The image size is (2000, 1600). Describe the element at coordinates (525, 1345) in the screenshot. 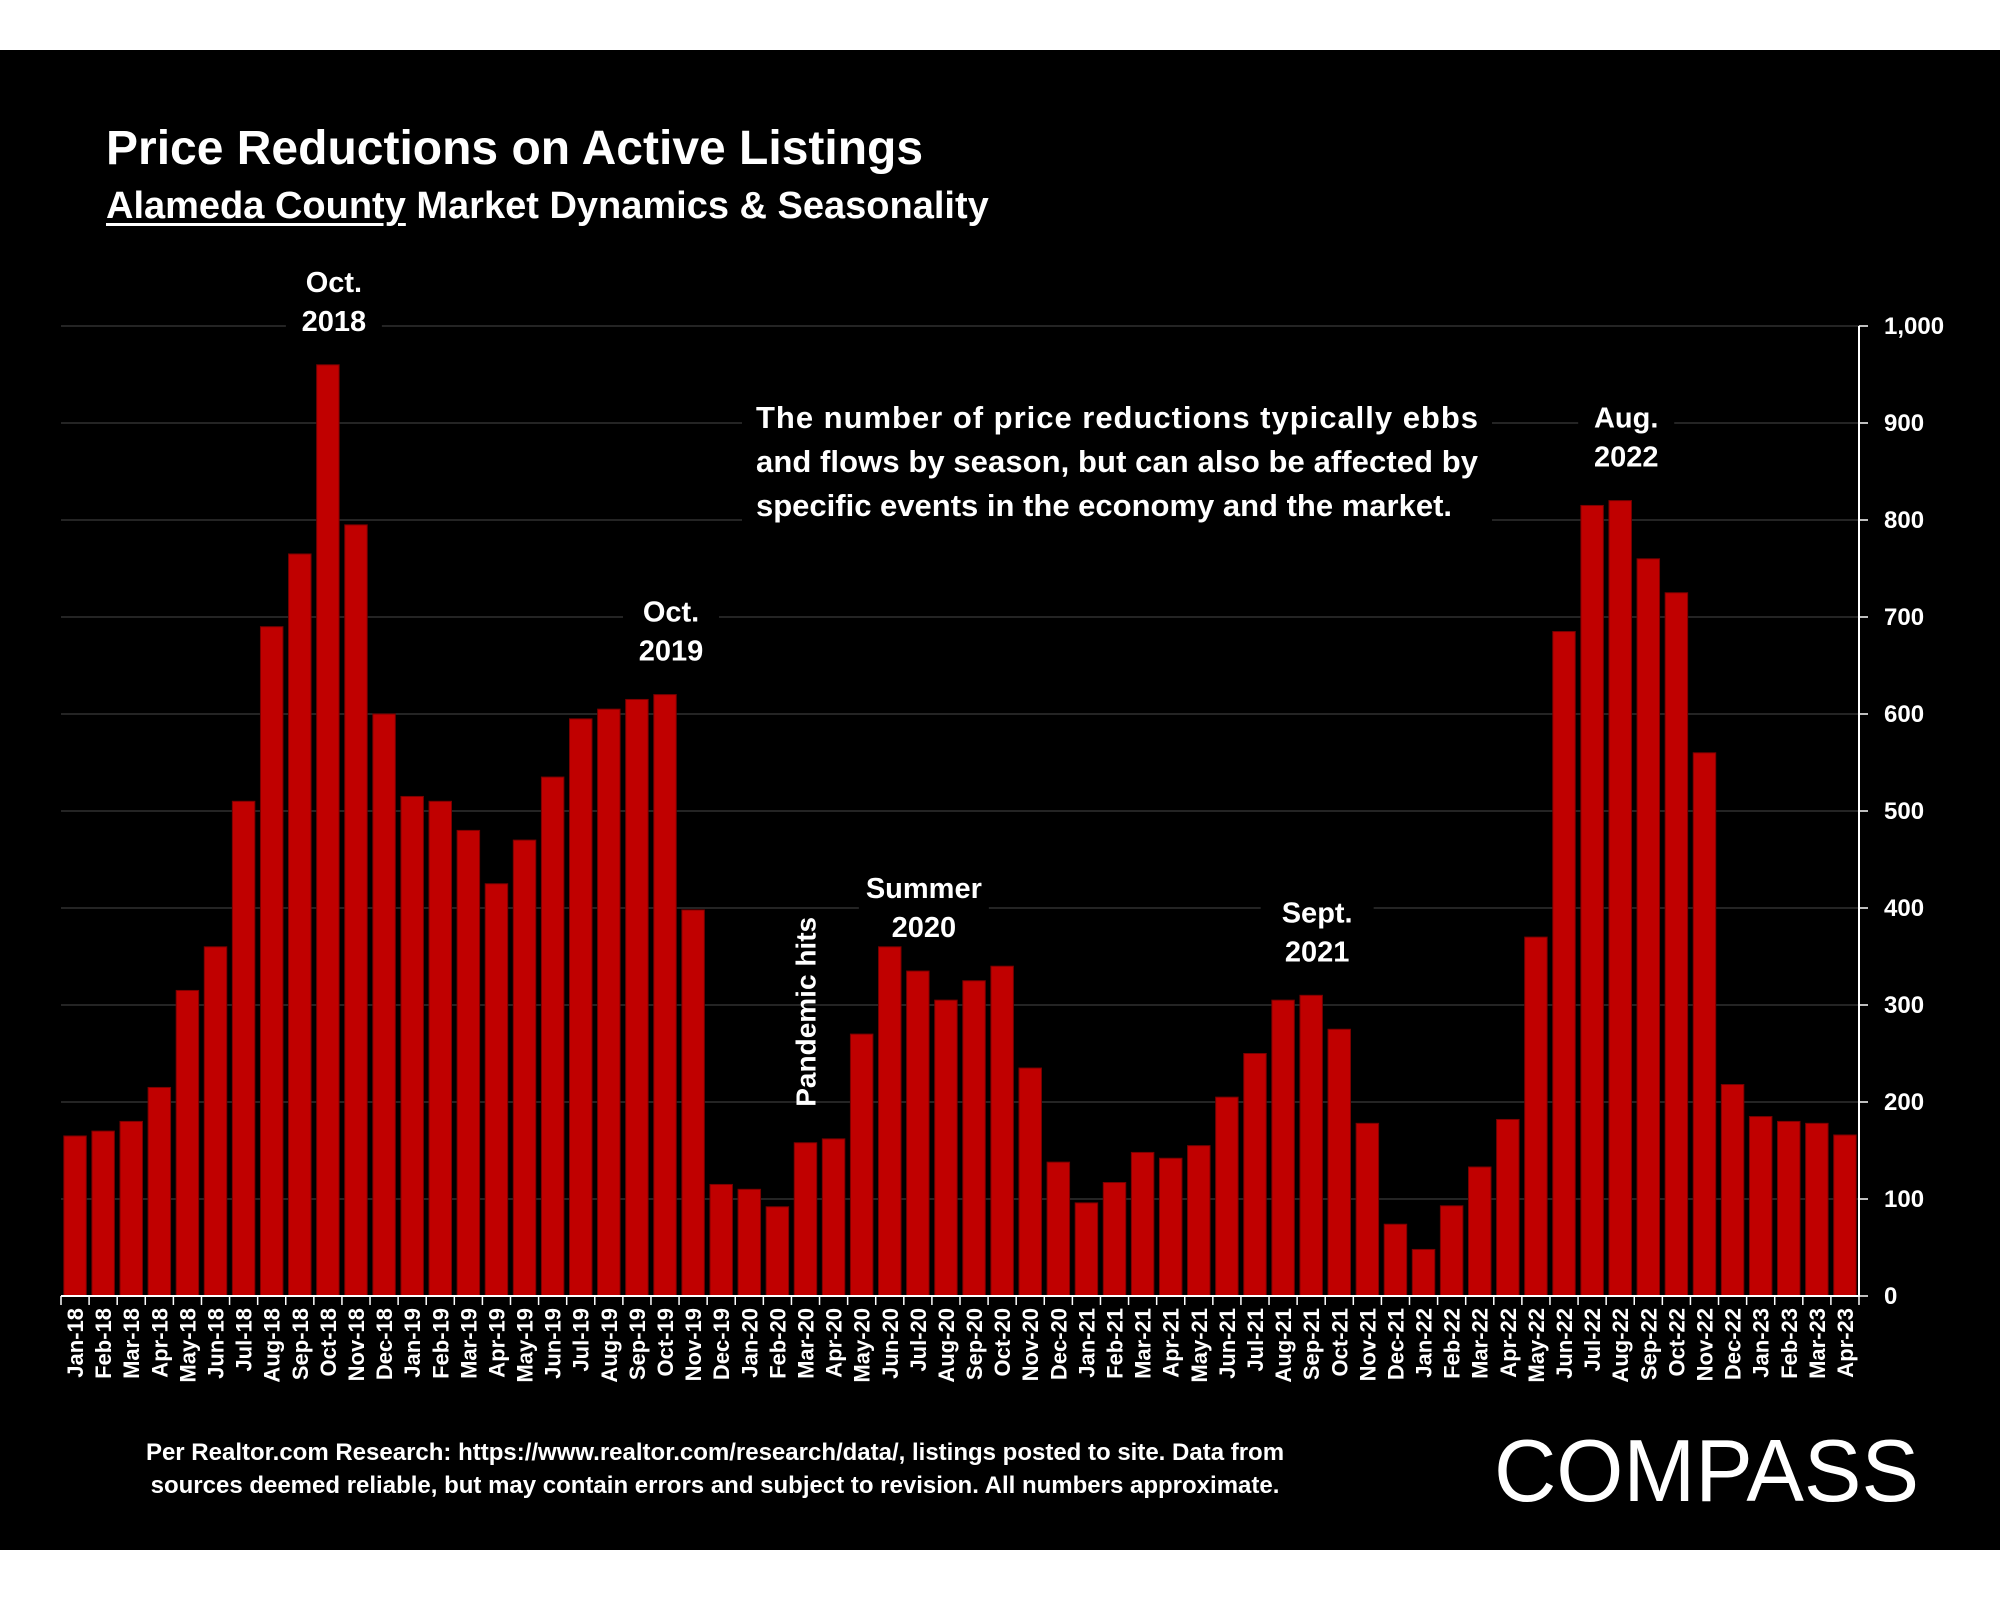

I see `x-axis-tick-label: May-19` at that location.